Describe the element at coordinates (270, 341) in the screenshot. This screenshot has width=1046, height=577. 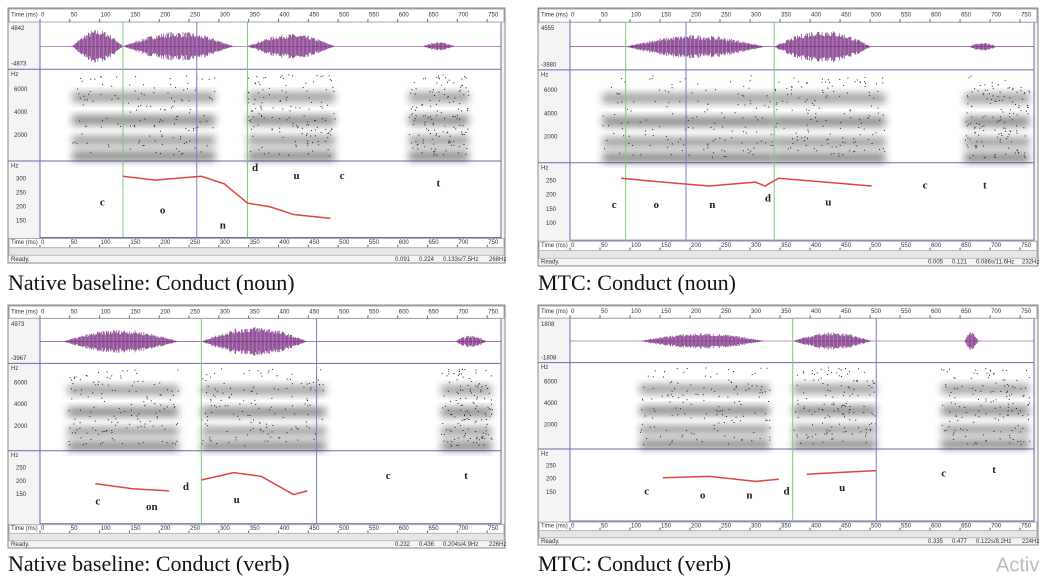
I see `waveform` at that location.